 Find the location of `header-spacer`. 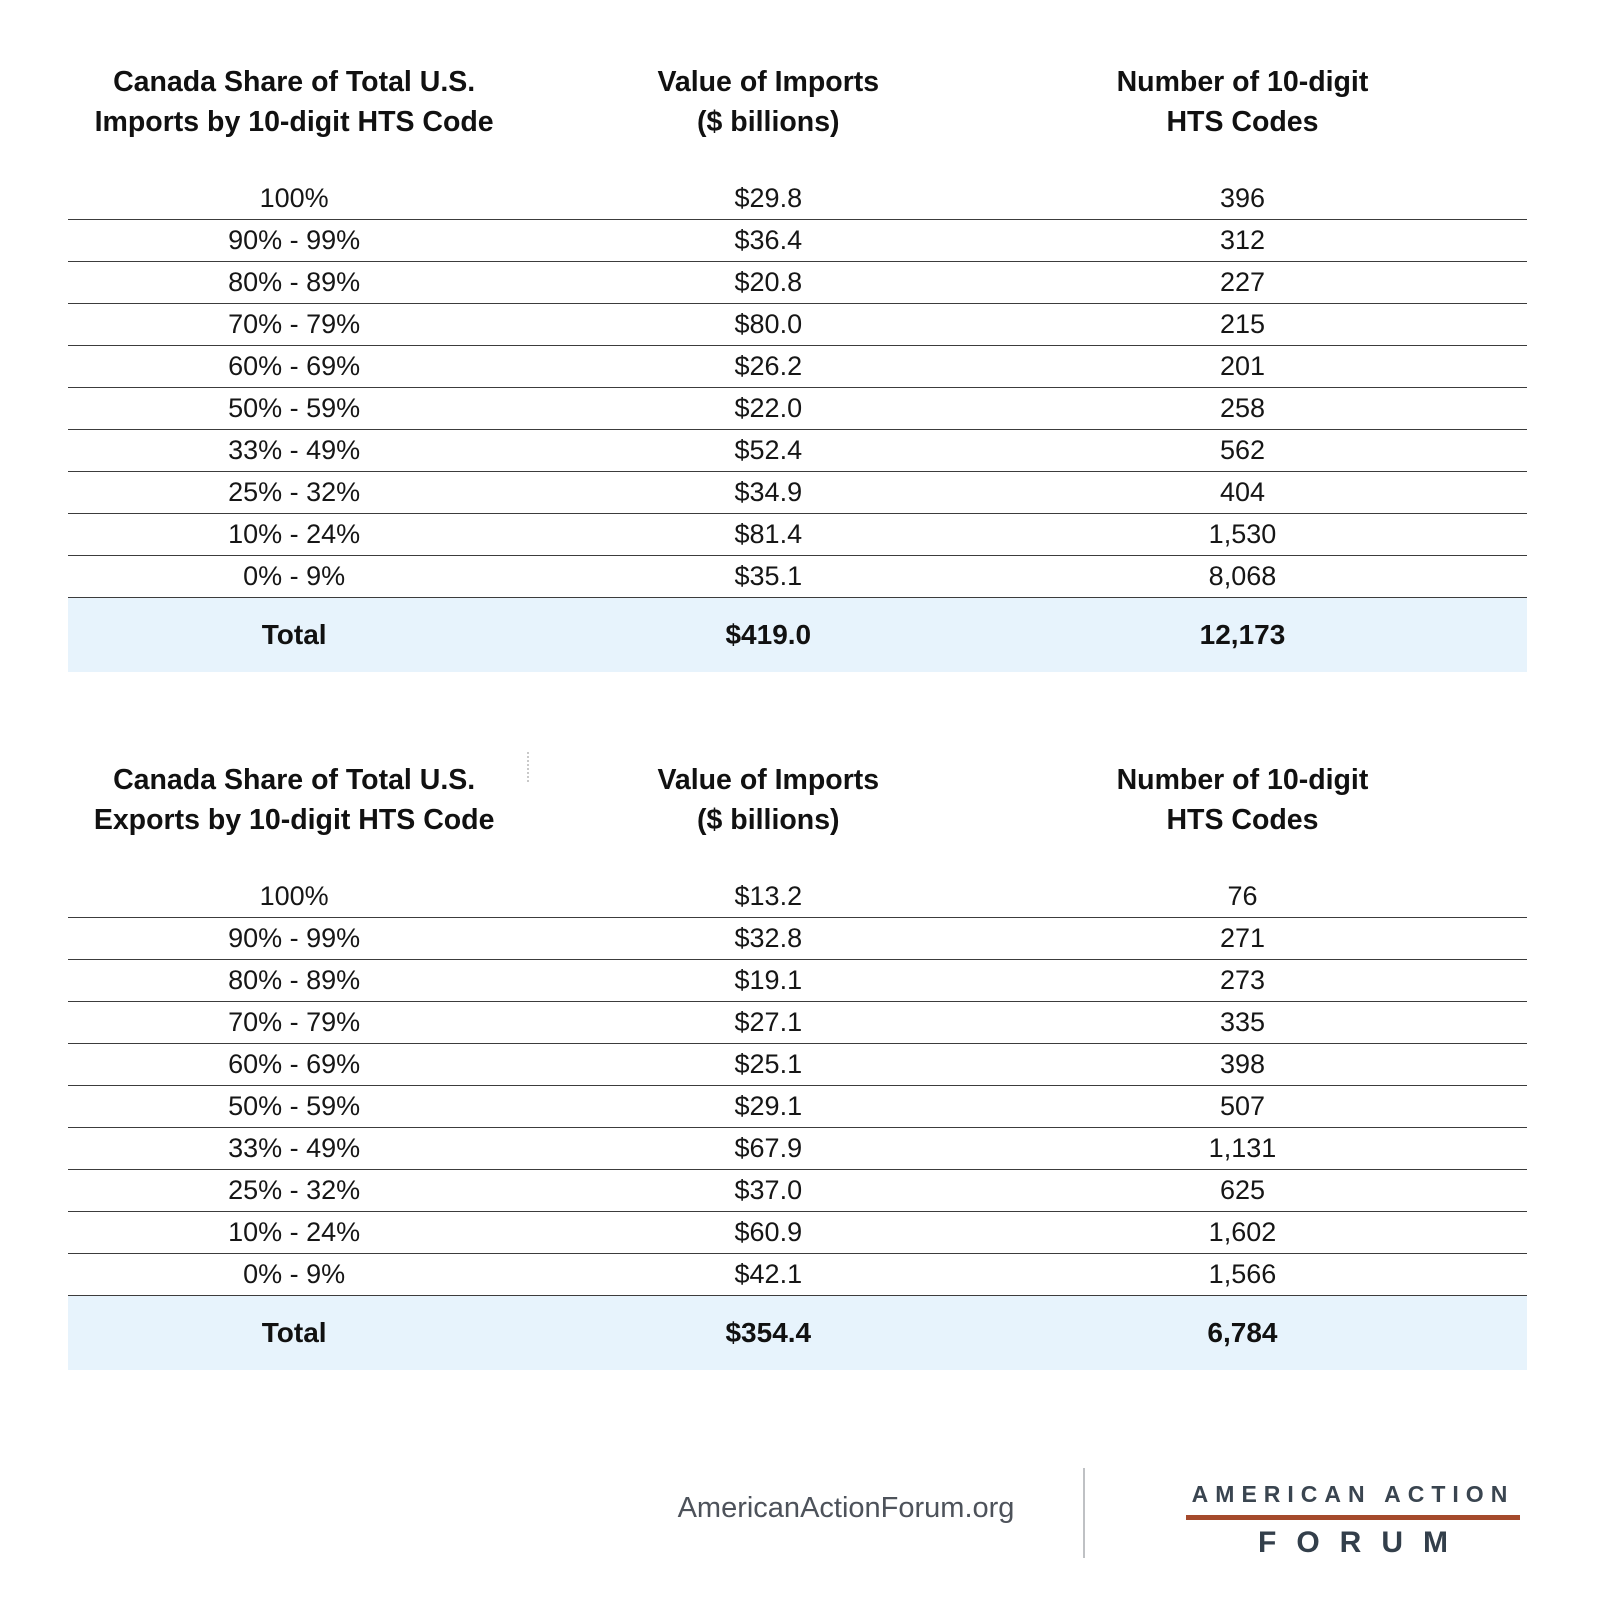

header-spacer is located at coordinates (1498, 102).